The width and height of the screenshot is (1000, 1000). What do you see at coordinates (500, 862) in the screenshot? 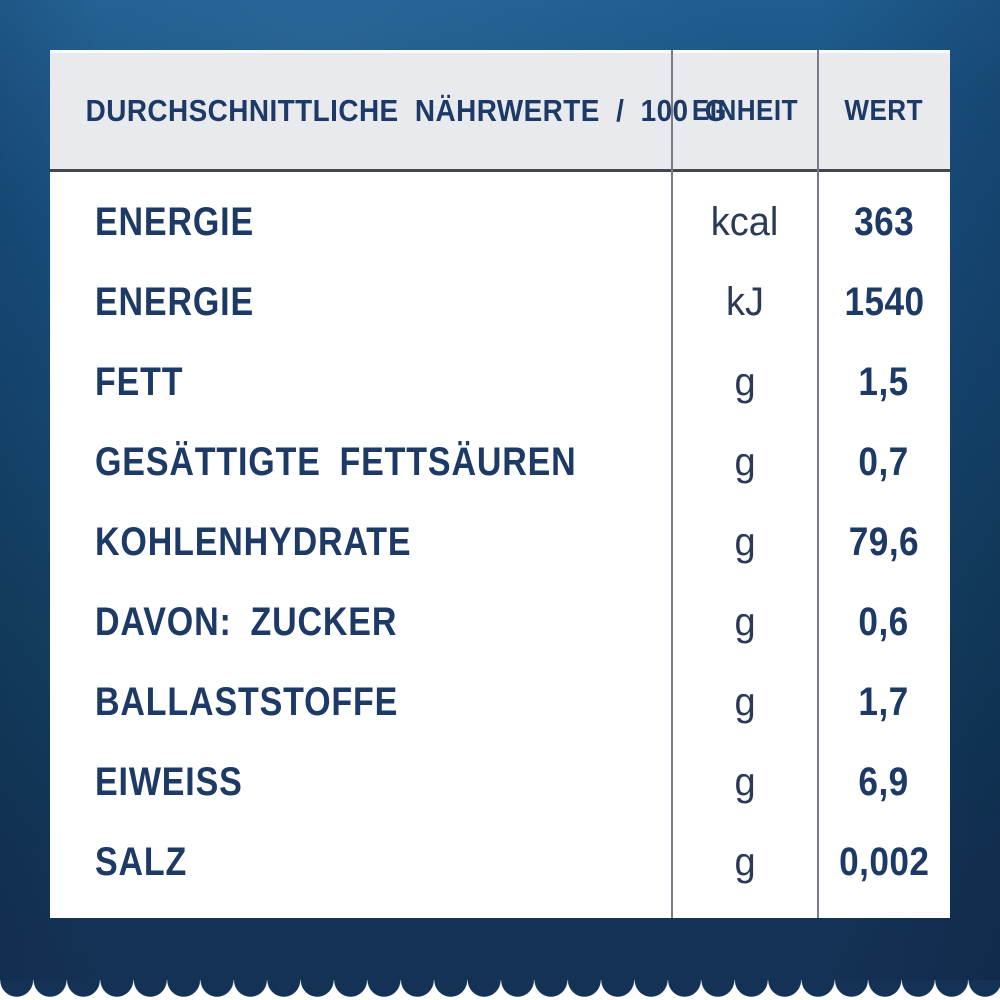
I see `table-row-salz: SALZ g 0,002` at bounding box center [500, 862].